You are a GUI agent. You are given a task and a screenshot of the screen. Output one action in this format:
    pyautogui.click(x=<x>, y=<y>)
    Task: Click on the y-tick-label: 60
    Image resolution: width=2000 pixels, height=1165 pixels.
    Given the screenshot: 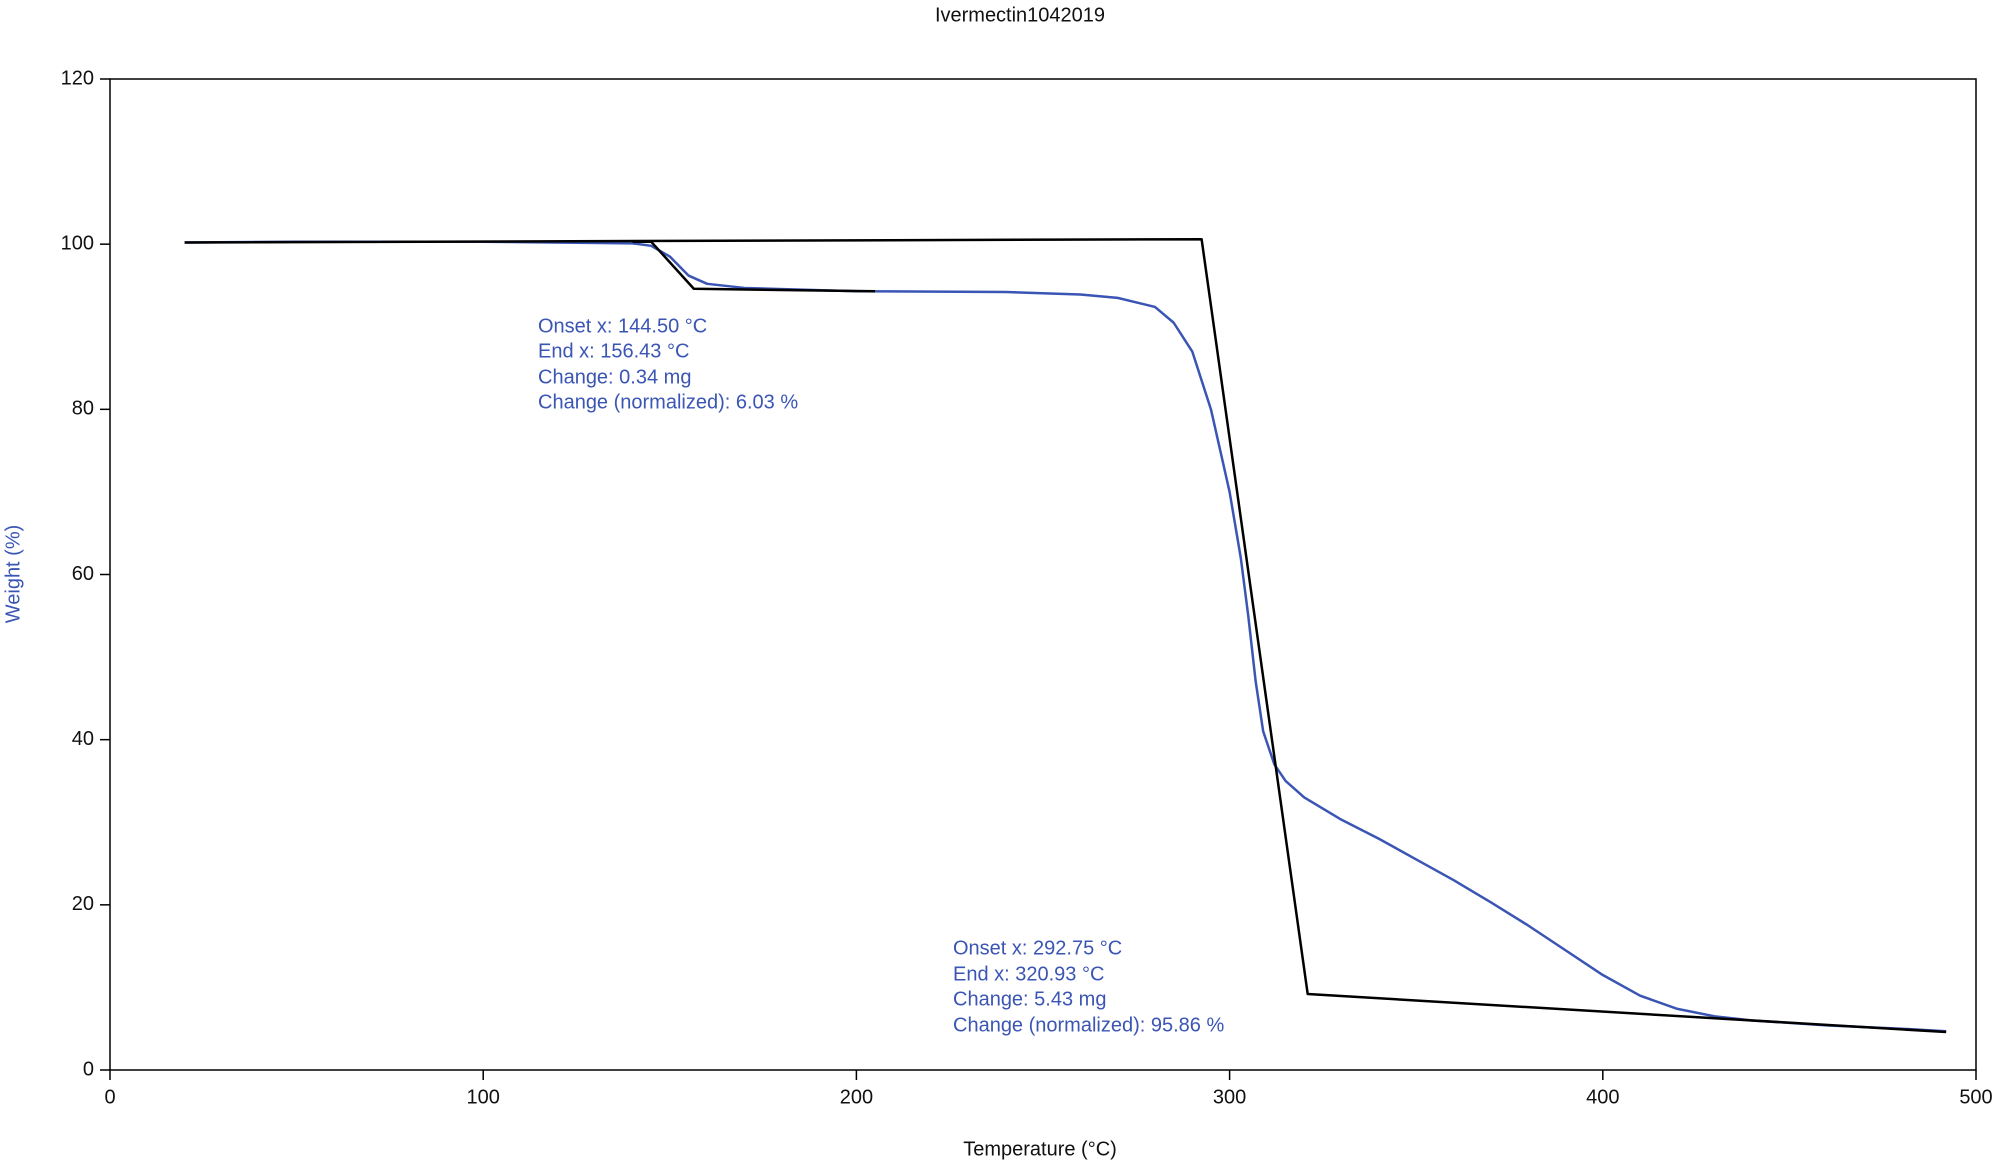 What is the action you would take?
    pyautogui.click(x=83, y=574)
    